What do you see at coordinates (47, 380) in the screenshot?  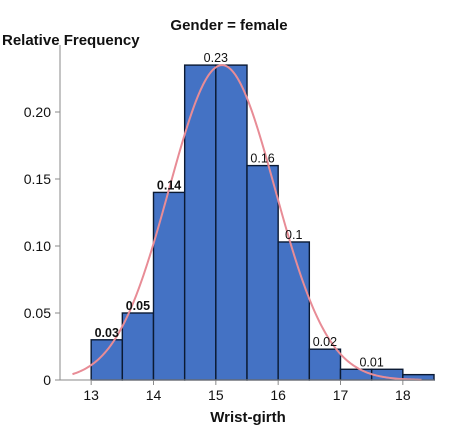 I see `y-tick-label: 0` at bounding box center [47, 380].